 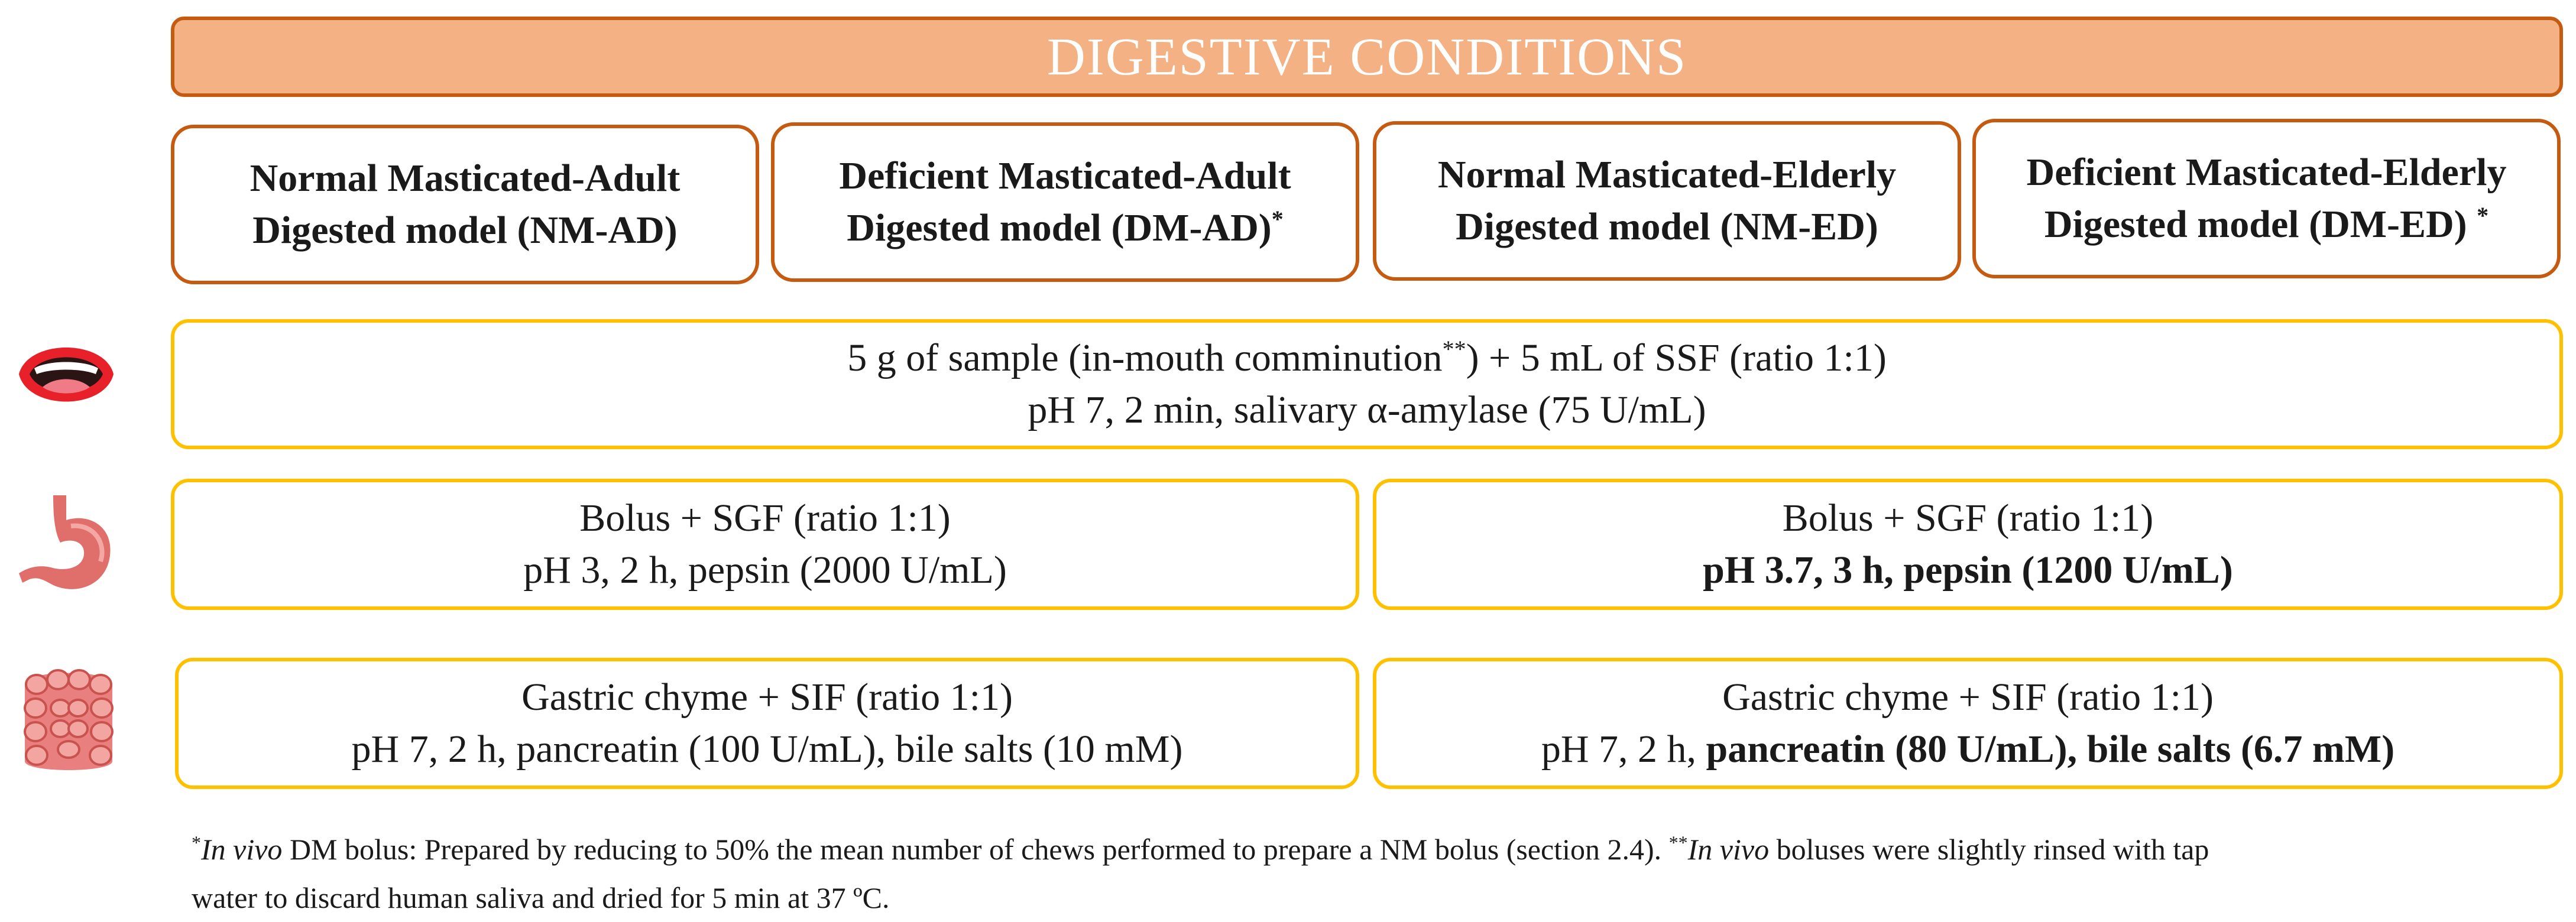 What do you see at coordinates (1667, 226) in the screenshot?
I see `model-label-line2: Digested model (NM-ED)` at bounding box center [1667, 226].